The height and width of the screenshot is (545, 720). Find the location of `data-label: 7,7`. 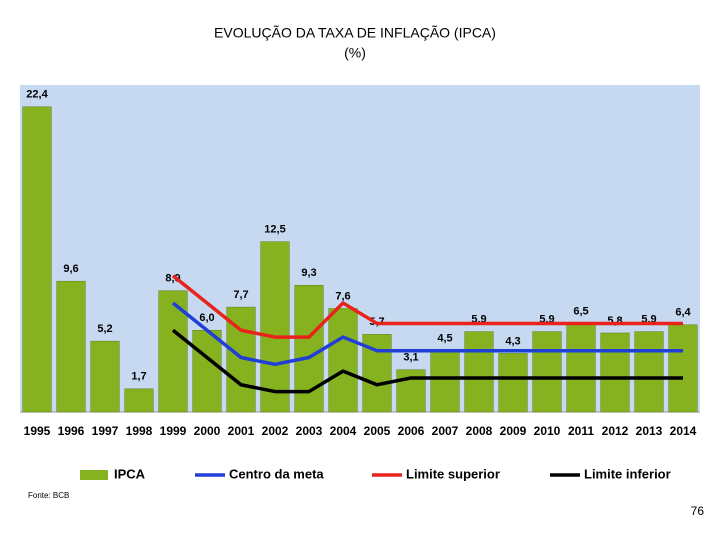

data-label: 7,7 is located at coordinates (240, 295).